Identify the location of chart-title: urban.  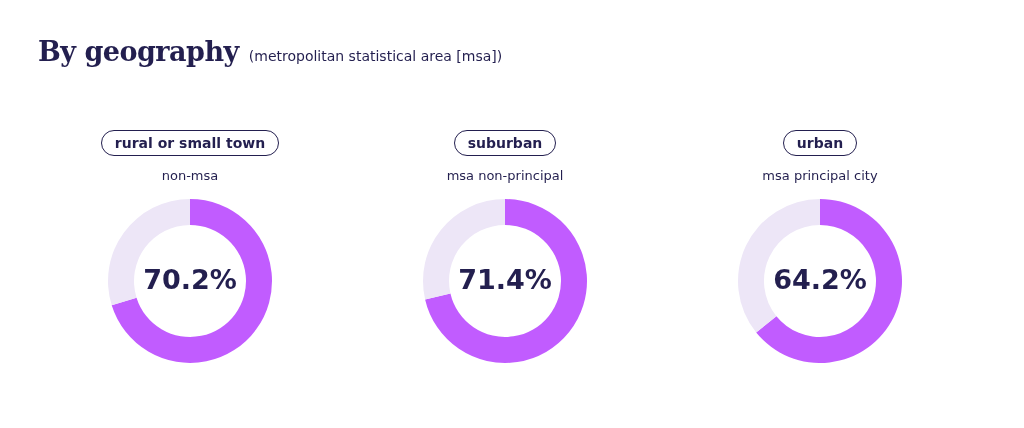
(820, 143).